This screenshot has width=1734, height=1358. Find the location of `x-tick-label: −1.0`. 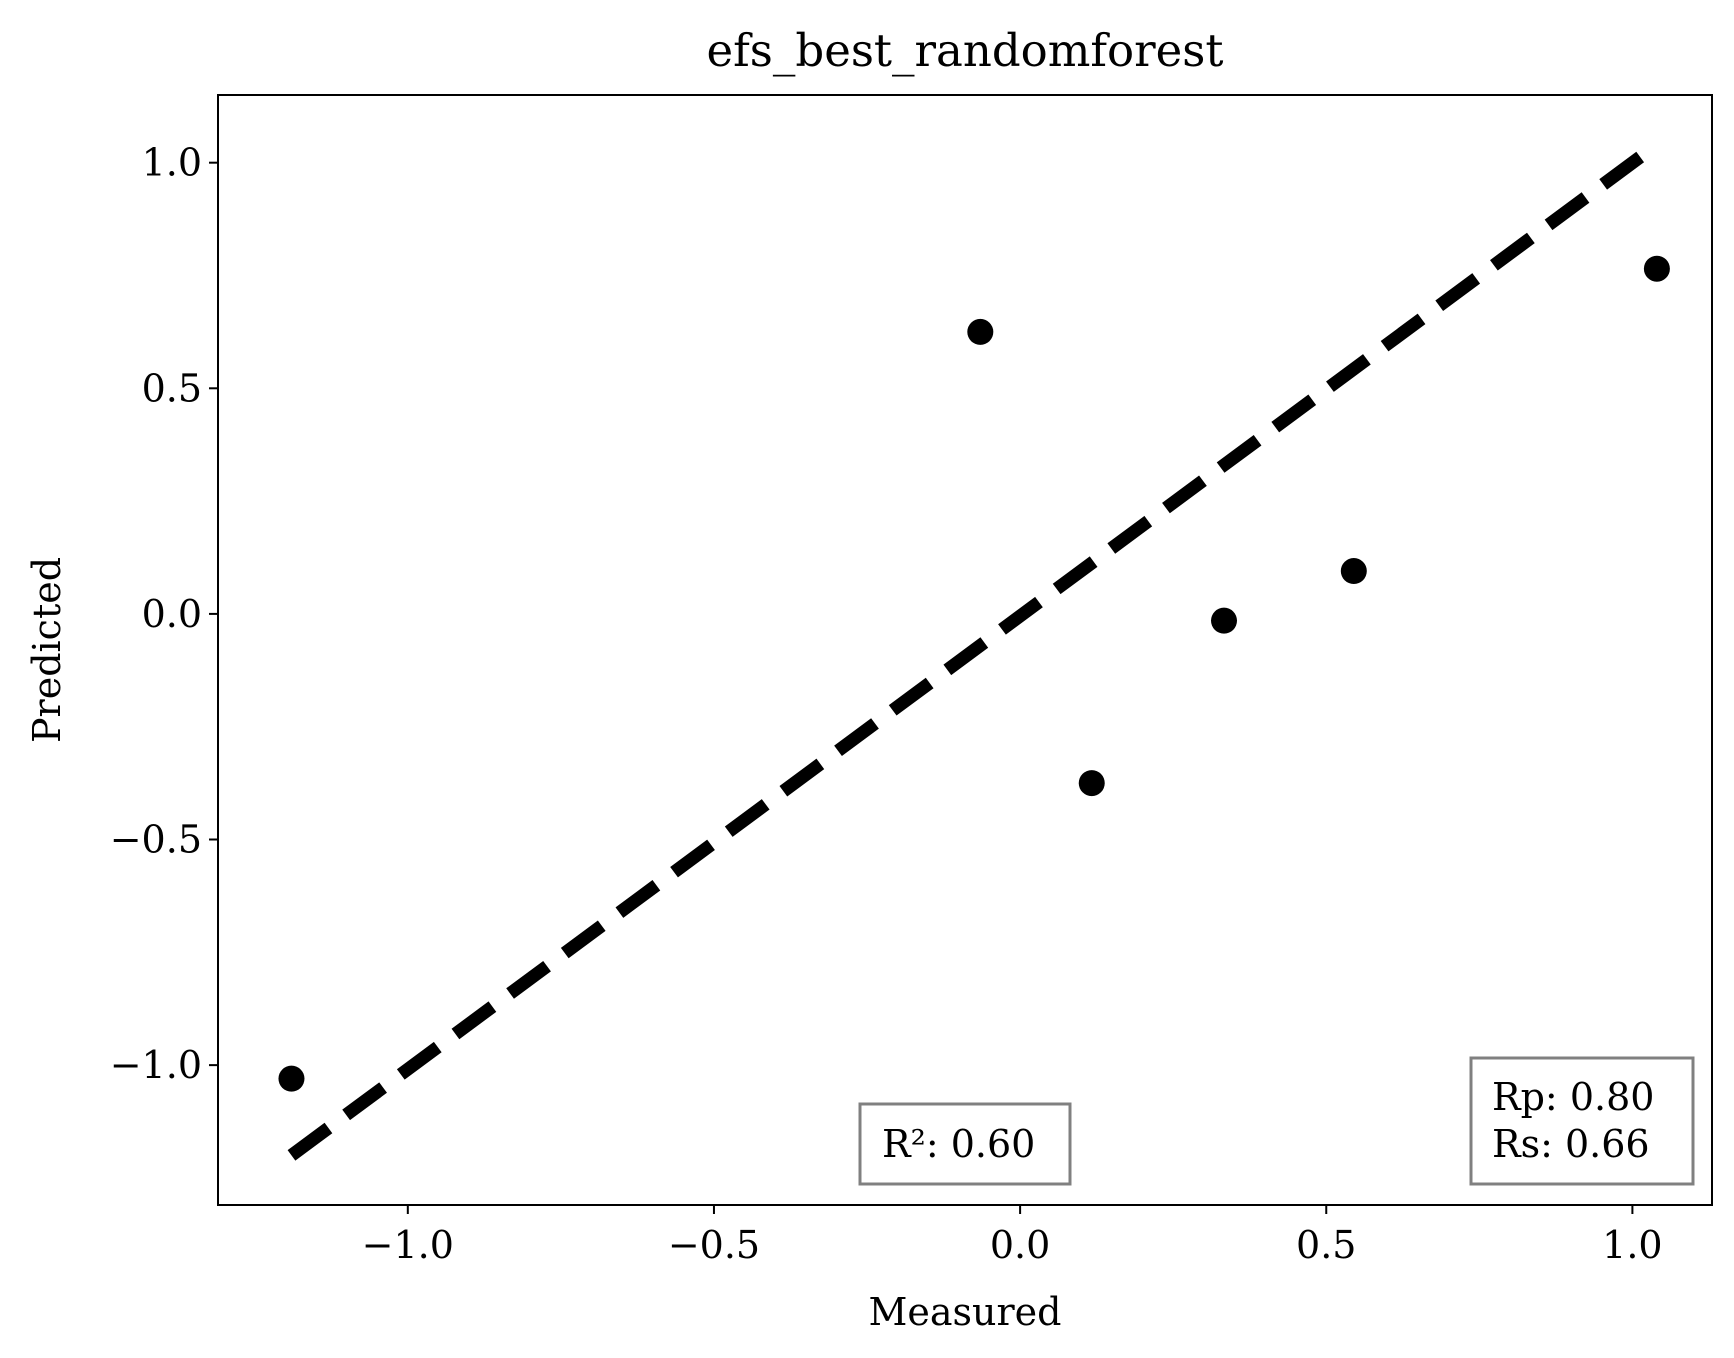

x-tick-label: −1.0 is located at coordinates (408, 1245).